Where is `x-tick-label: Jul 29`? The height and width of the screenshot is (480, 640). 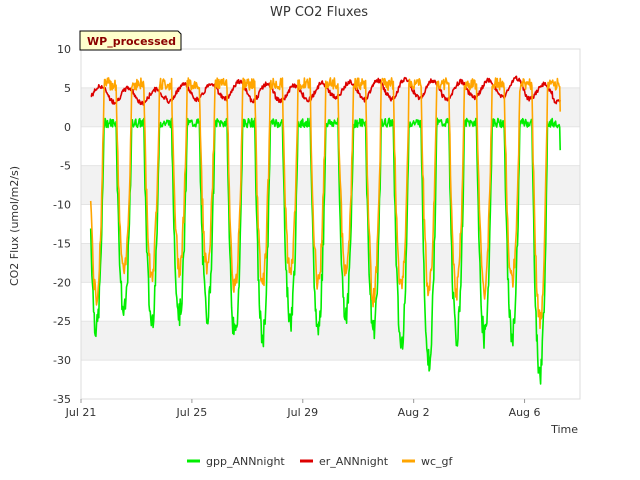
x-tick-label: Jul 29 is located at coordinates (302, 412).